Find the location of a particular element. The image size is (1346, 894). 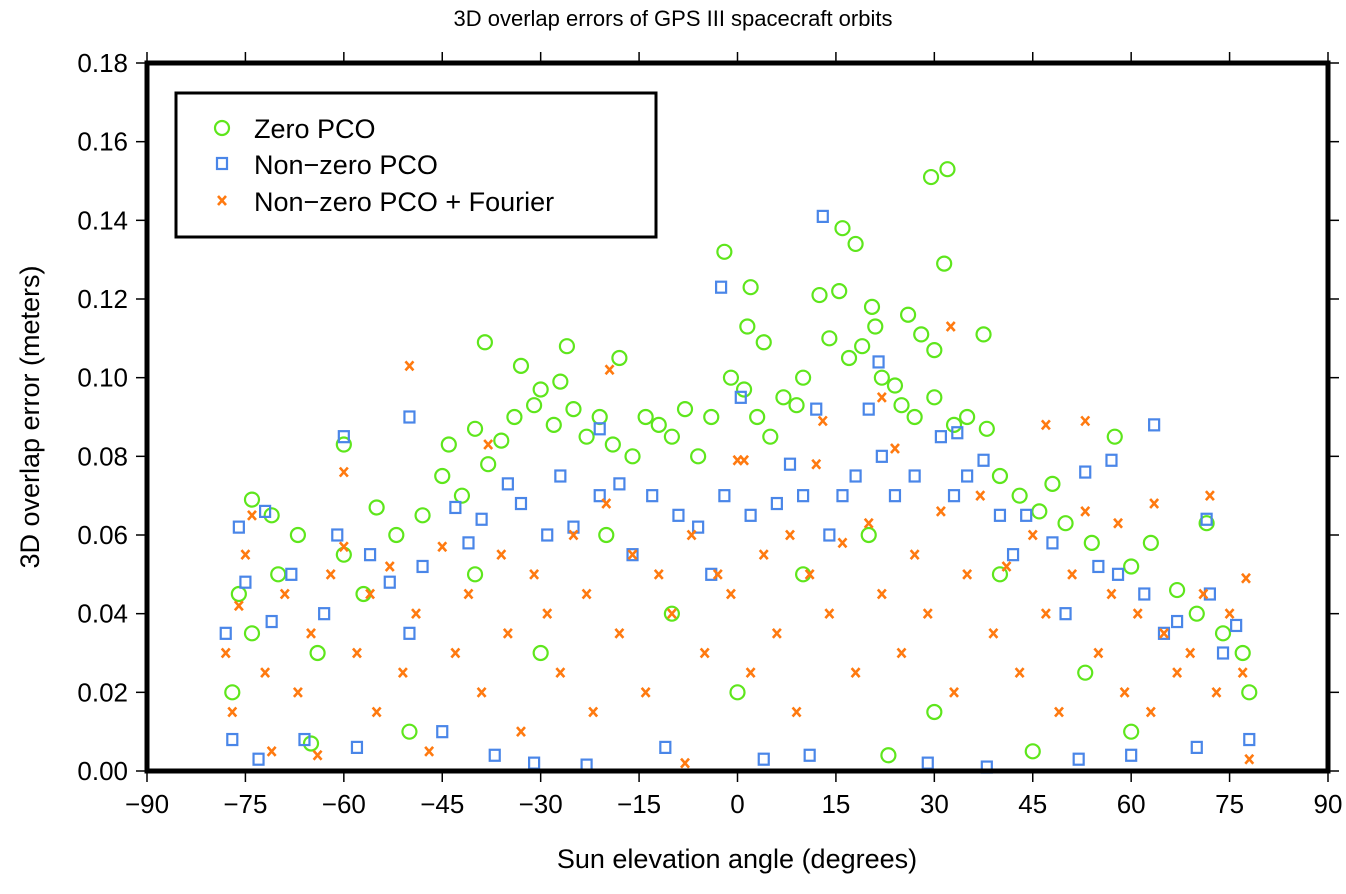

y-tick-label: 0.04 is located at coordinates (102, 614).